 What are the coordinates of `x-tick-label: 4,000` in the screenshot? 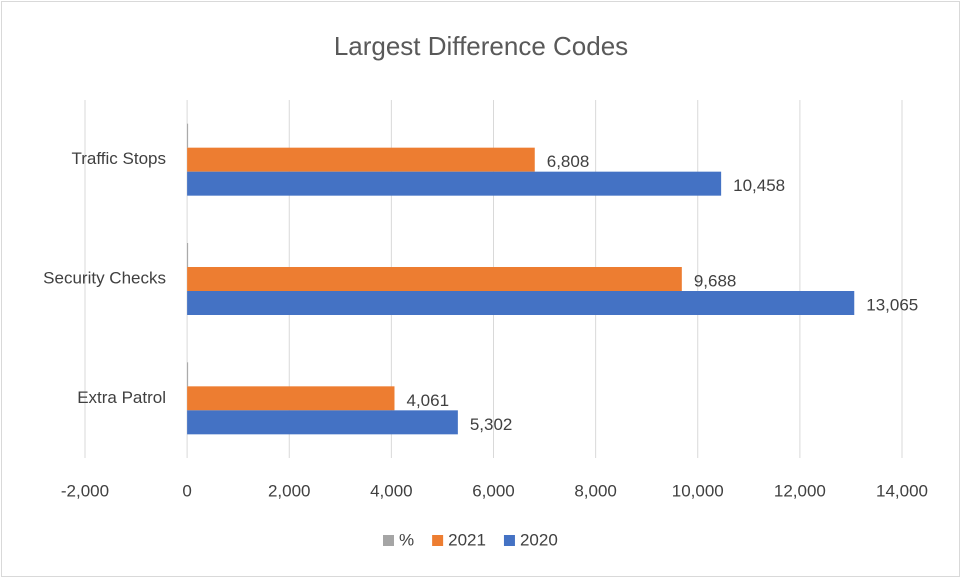 It's located at (391, 490).